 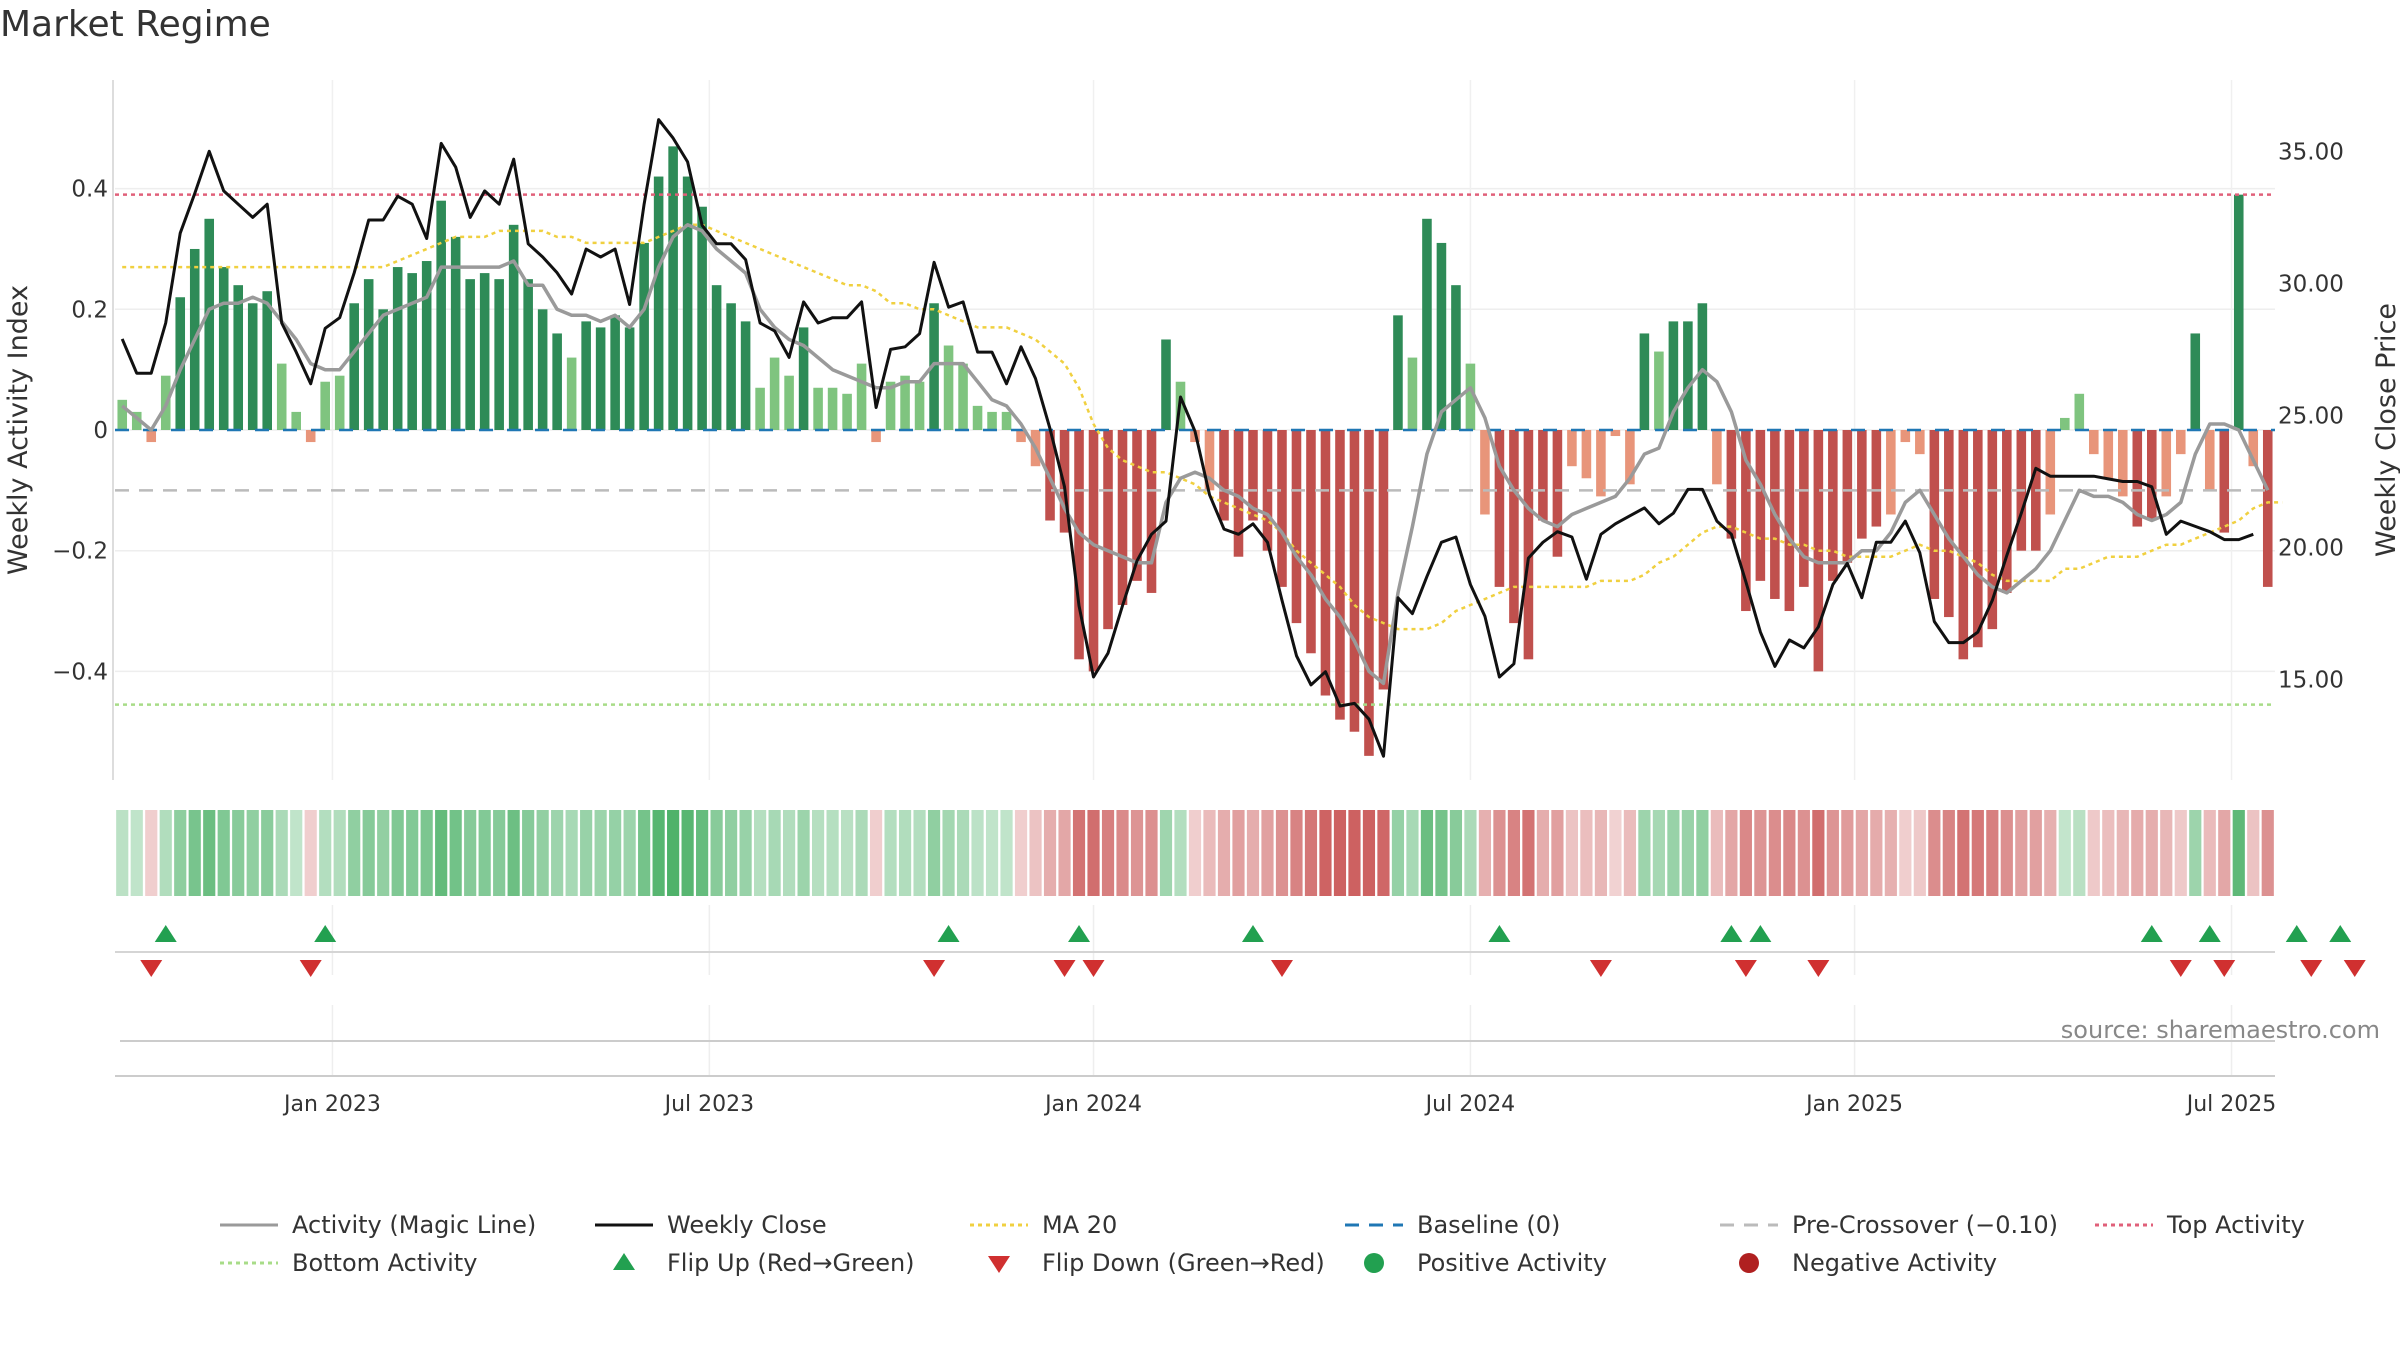 What do you see at coordinates (1183, 1263) in the screenshot?
I see `legend-label: Flip Down (Green→Red)` at bounding box center [1183, 1263].